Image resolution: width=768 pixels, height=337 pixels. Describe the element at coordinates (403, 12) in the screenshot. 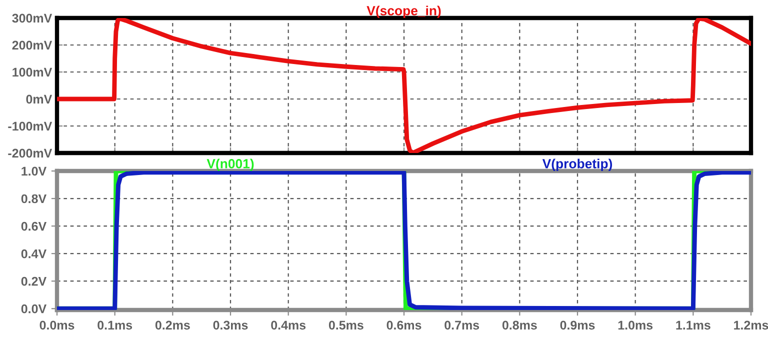

I see `text: V(scope_in)` at that location.